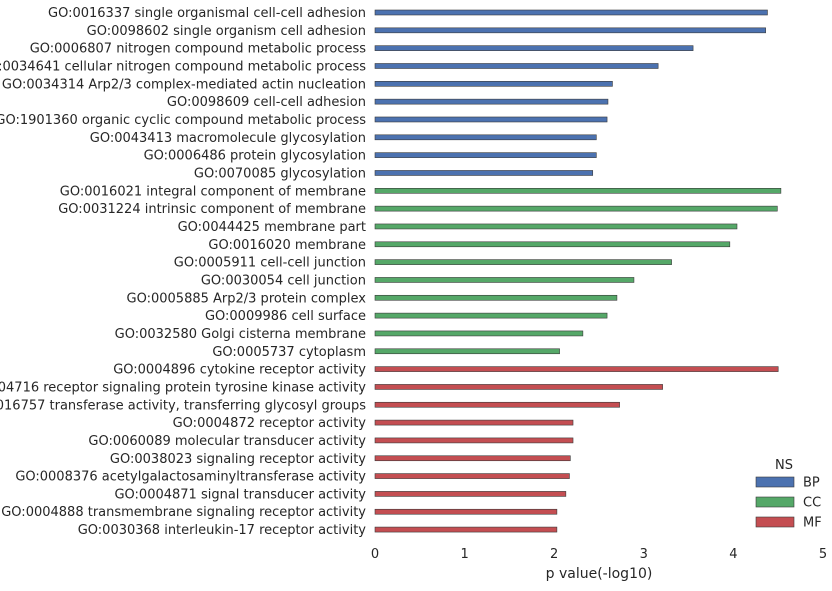  I want to click on category-label: GO:0038023 signaling receptor activity, so click(238, 459).